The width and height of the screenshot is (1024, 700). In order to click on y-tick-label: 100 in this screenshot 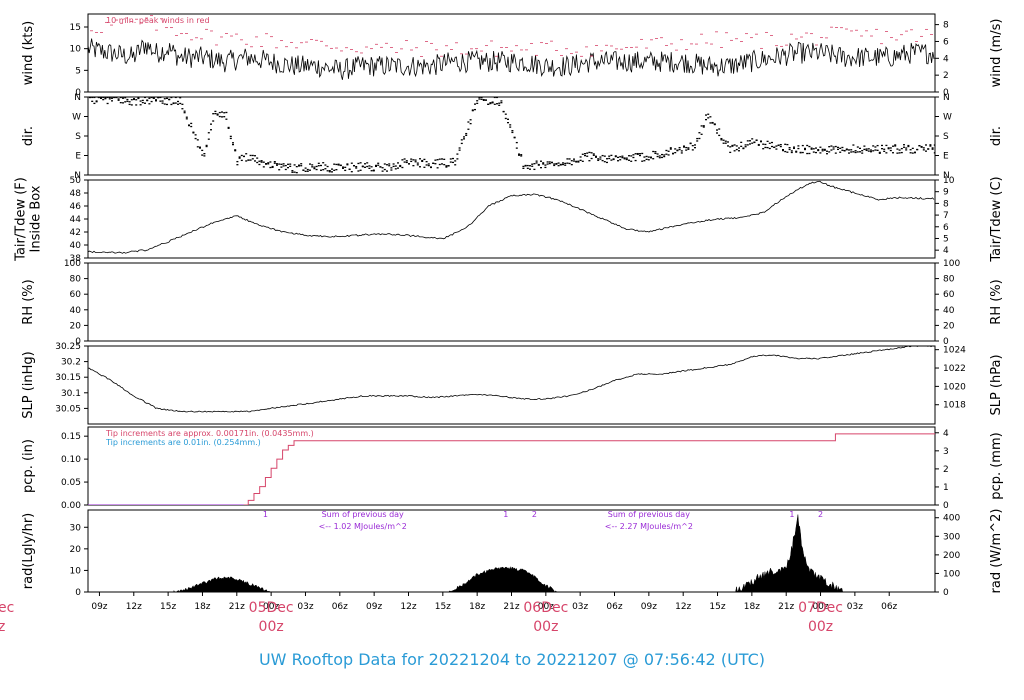, I will do `click(72, 264)`.